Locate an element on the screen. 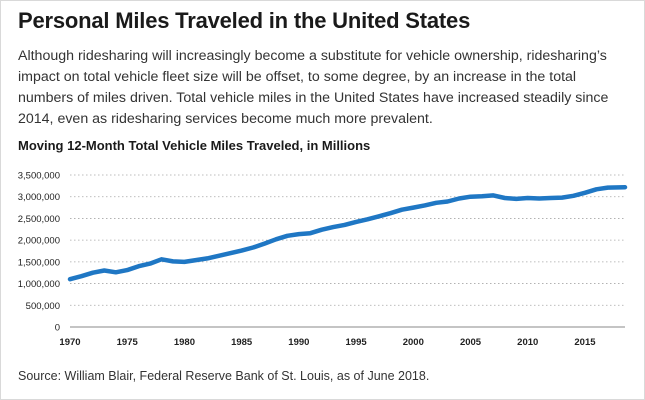 The width and height of the screenshot is (645, 400). y-tick-label: 0 is located at coordinates (57, 328).